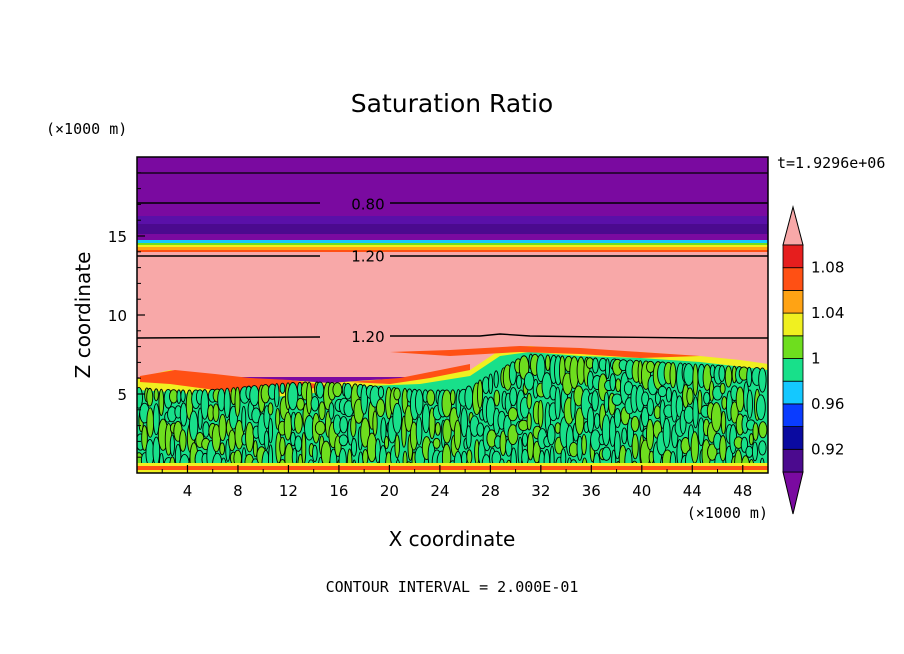 The image size is (904, 654). What do you see at coordinates (117, 237) in the screenshot?
I see `y-tick-label: 15` at bounding box center [117, 237].